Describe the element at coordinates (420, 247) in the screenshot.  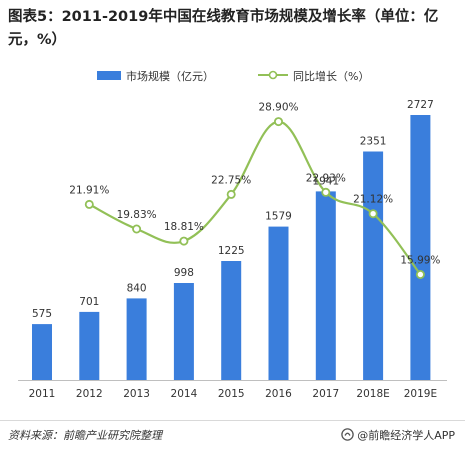
I see `bar-2019E` at that location.